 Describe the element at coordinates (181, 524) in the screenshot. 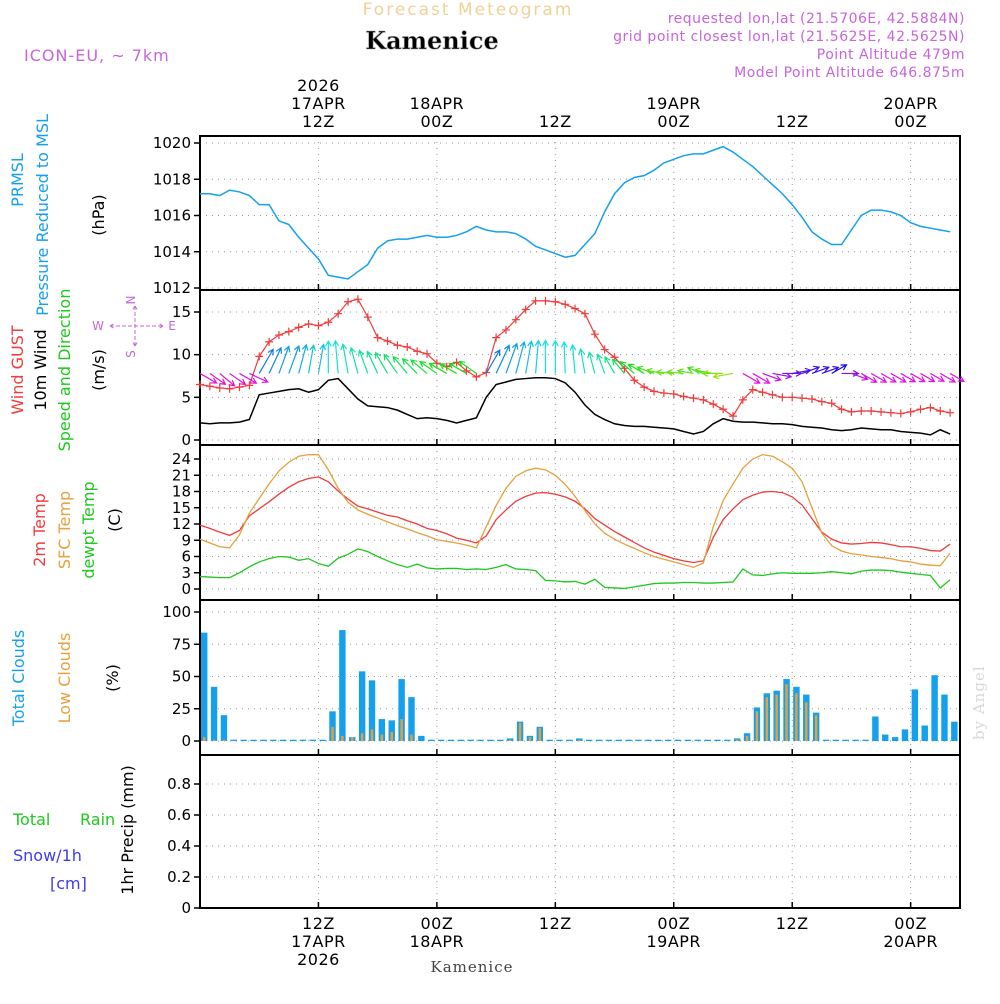

I see `y-tick-label: 12` at that location.